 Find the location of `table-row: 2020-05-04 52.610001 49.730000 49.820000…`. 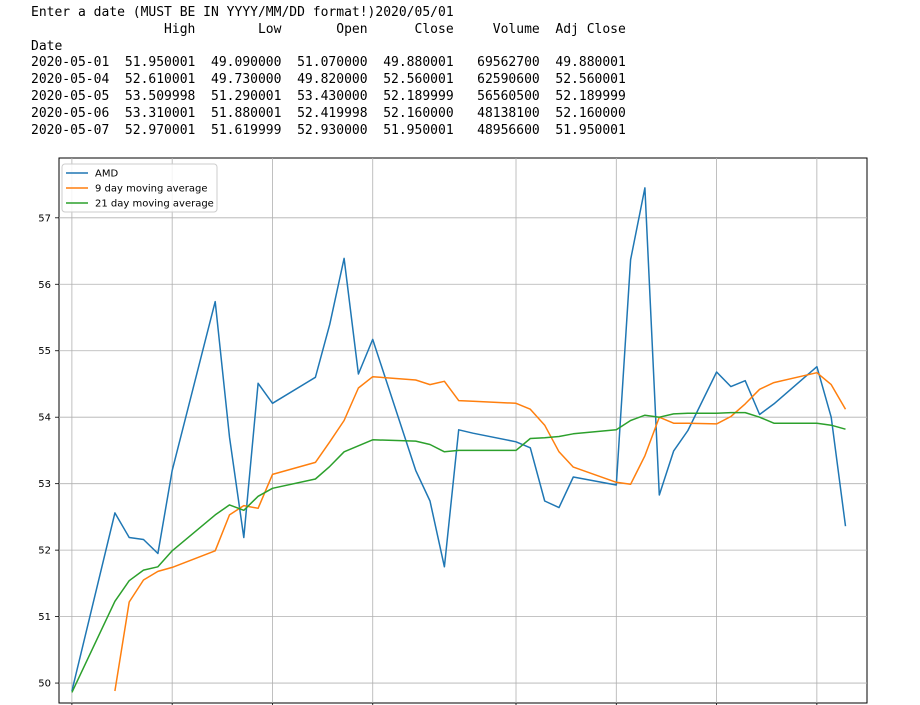

table-row: 2020-05-04 52.610001 49.730000 49.820000… is located at coordinates (328, 80).